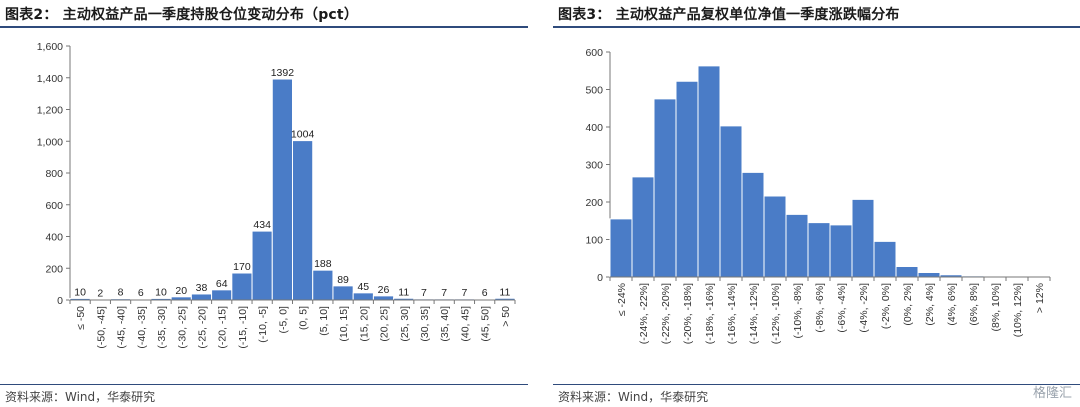 The height and width of the screenshot is (407, 1080). What do you see at coordinates (162, 327) in the screenshot?
I see `x-category-label: (-35, -30]` at bounding box center [162, 327].